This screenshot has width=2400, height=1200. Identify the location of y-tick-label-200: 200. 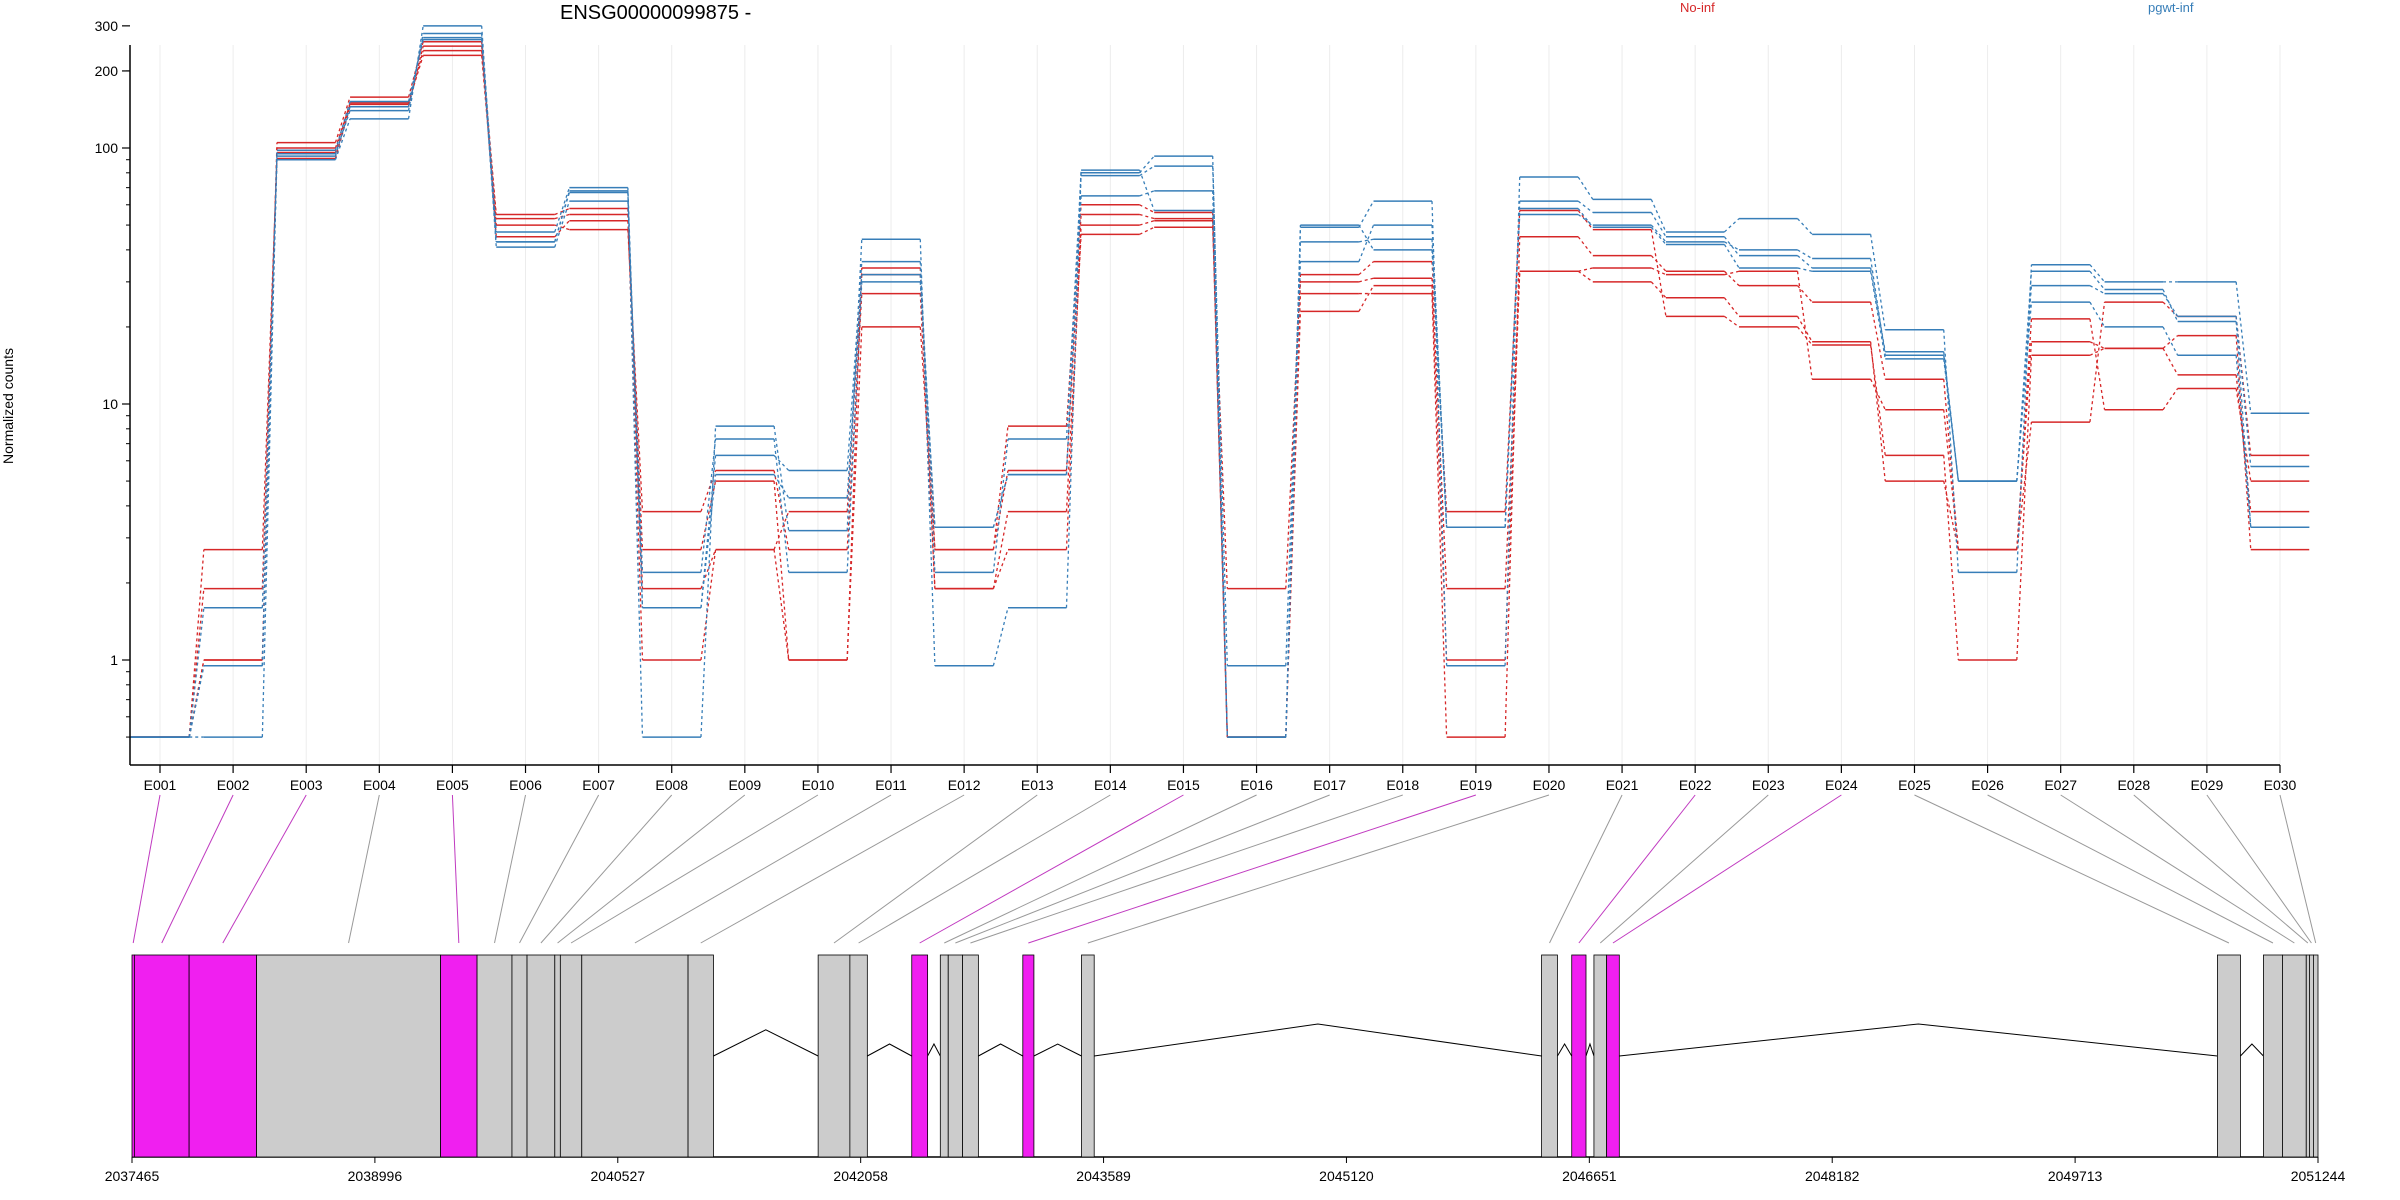
(107, 71).